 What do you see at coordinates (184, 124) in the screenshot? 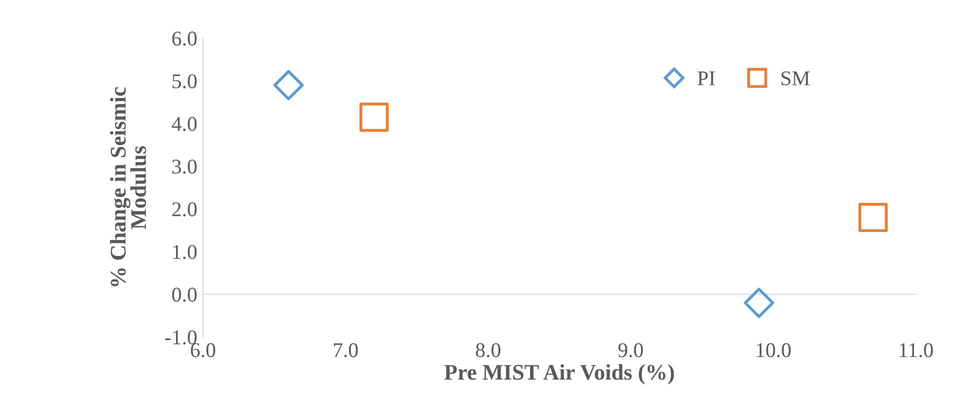
I see `y-tick-label: 4.0` at bounding box center [184, 124].